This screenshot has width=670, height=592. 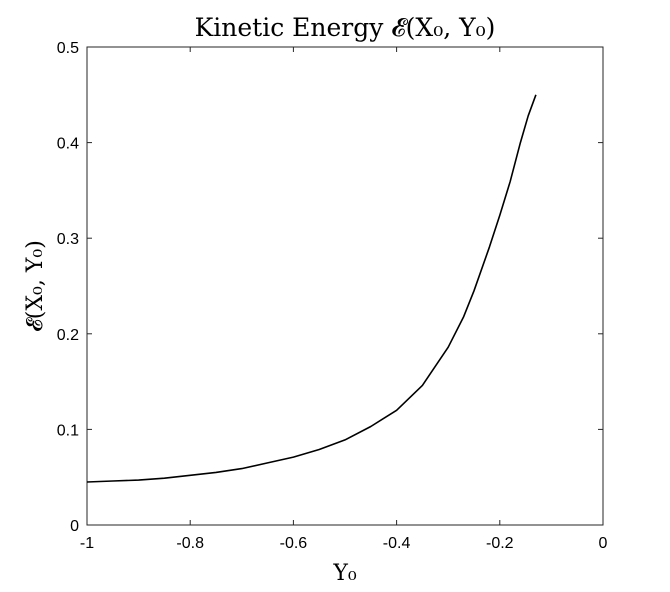 I want to click on y-tick-label: 0.4, so click(x=68, y=144).